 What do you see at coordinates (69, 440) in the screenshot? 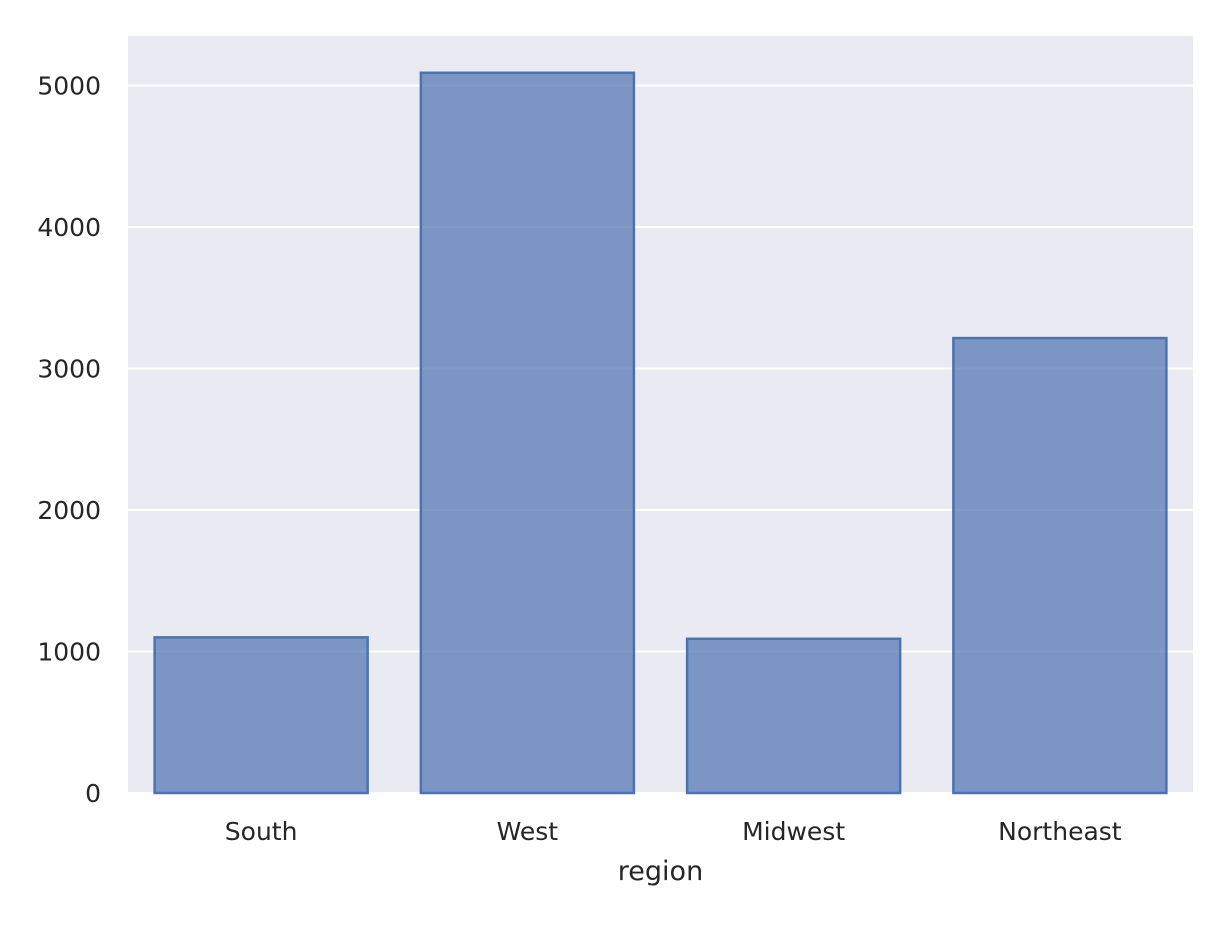
I see `y-tick-labels: 0 1000 2000 3000 4000 5000` at bounding box center [69, 440].